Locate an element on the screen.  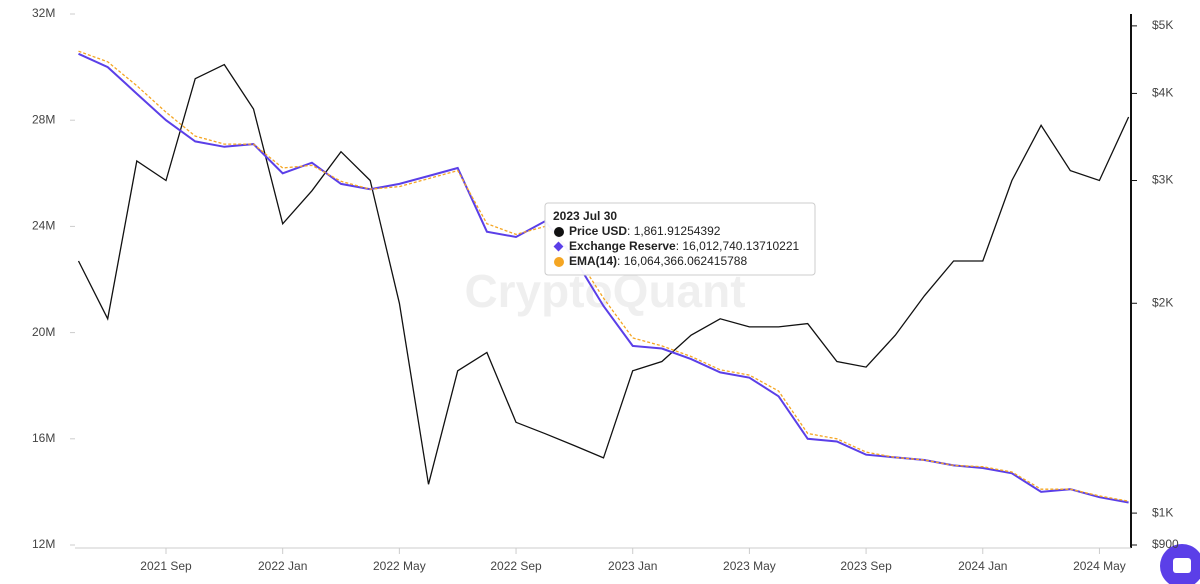
chat-icon is located at coordinates (1182, 565).